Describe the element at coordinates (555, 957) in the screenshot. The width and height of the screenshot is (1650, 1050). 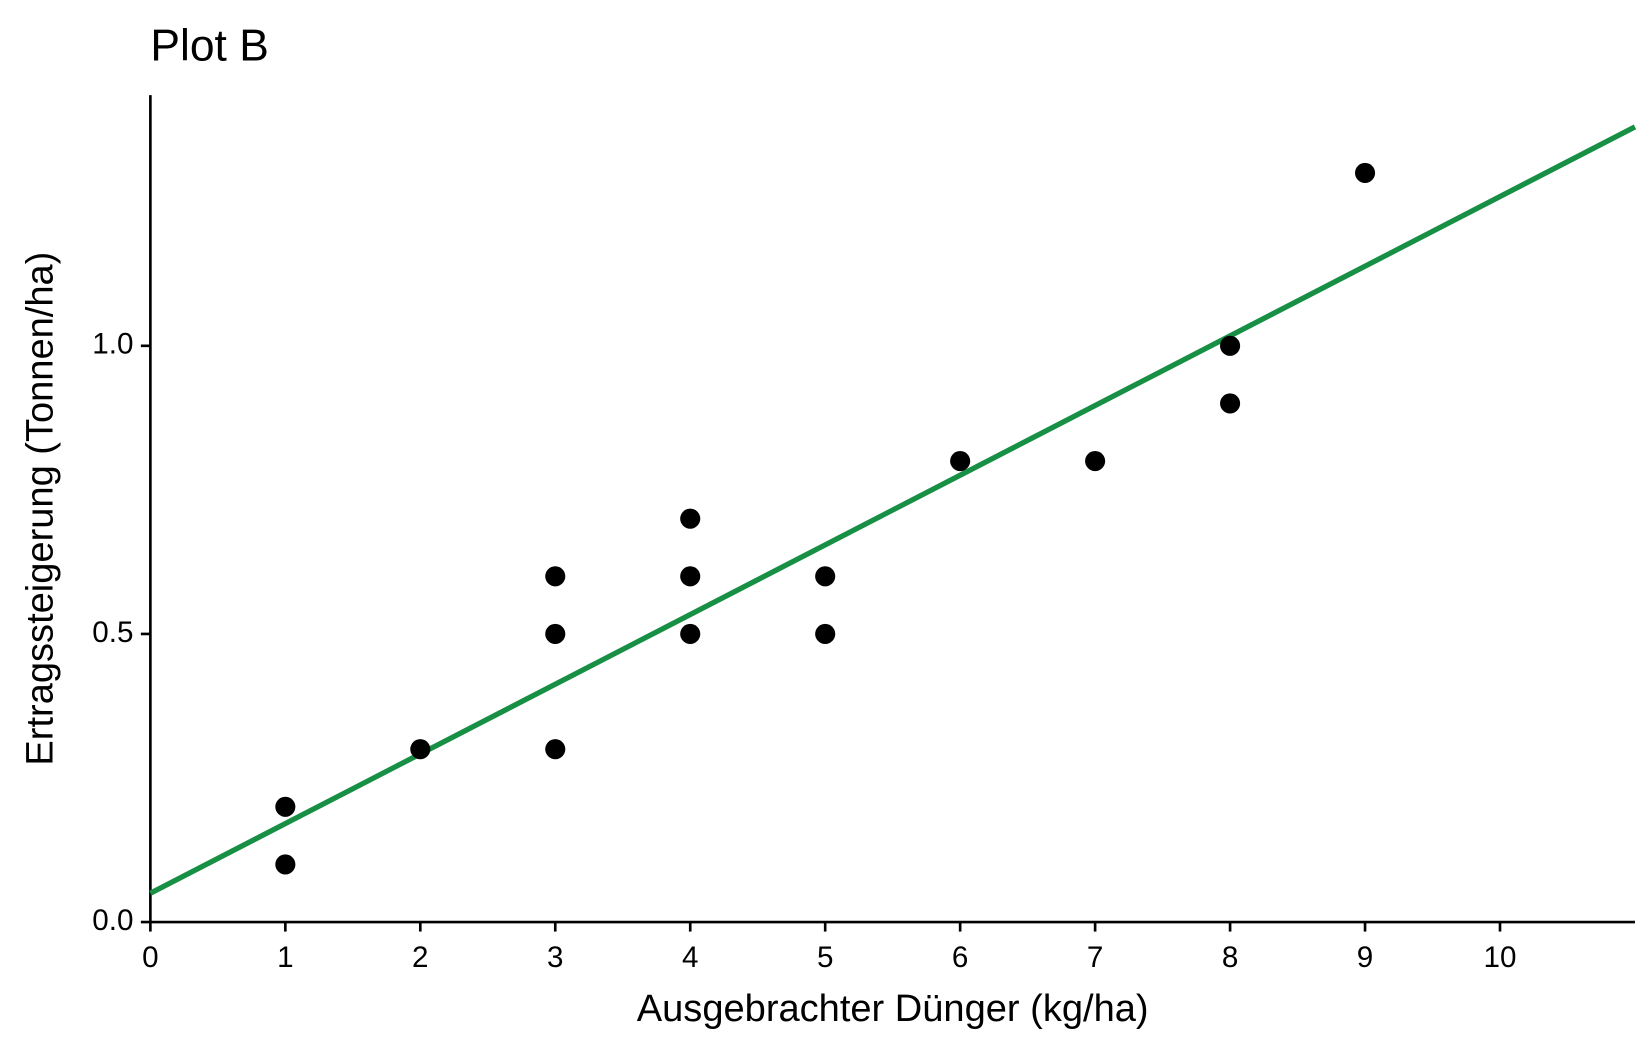
I see `x-tick-label: 3` at that location.